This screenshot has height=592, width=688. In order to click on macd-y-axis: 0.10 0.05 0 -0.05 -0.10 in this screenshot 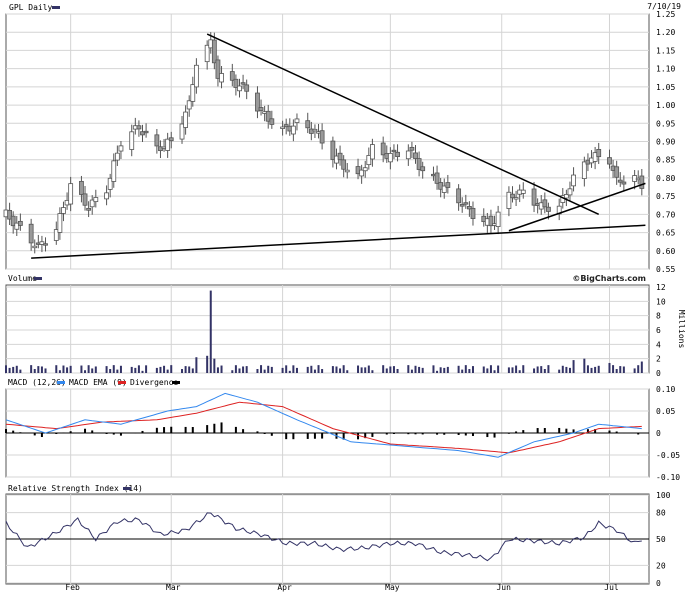, I will do `click(668, 433)`.